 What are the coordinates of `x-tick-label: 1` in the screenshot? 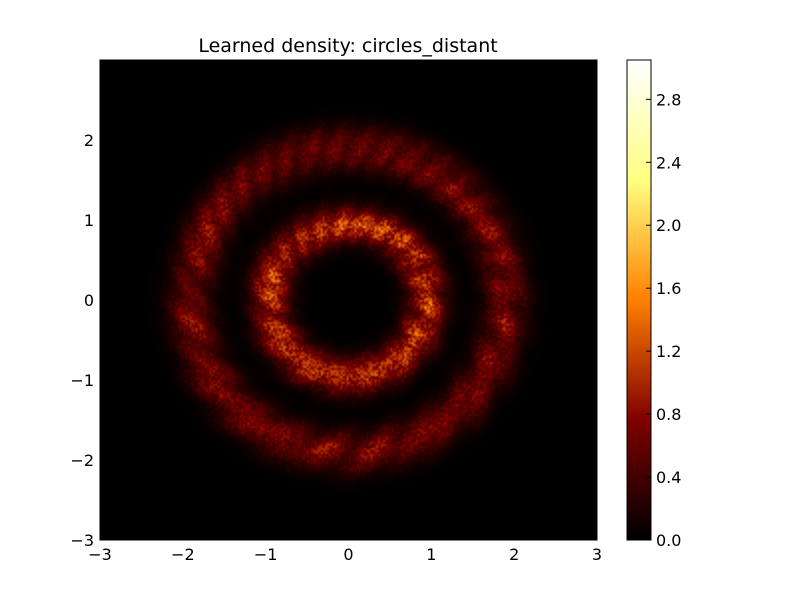 It's located at (431, 554).